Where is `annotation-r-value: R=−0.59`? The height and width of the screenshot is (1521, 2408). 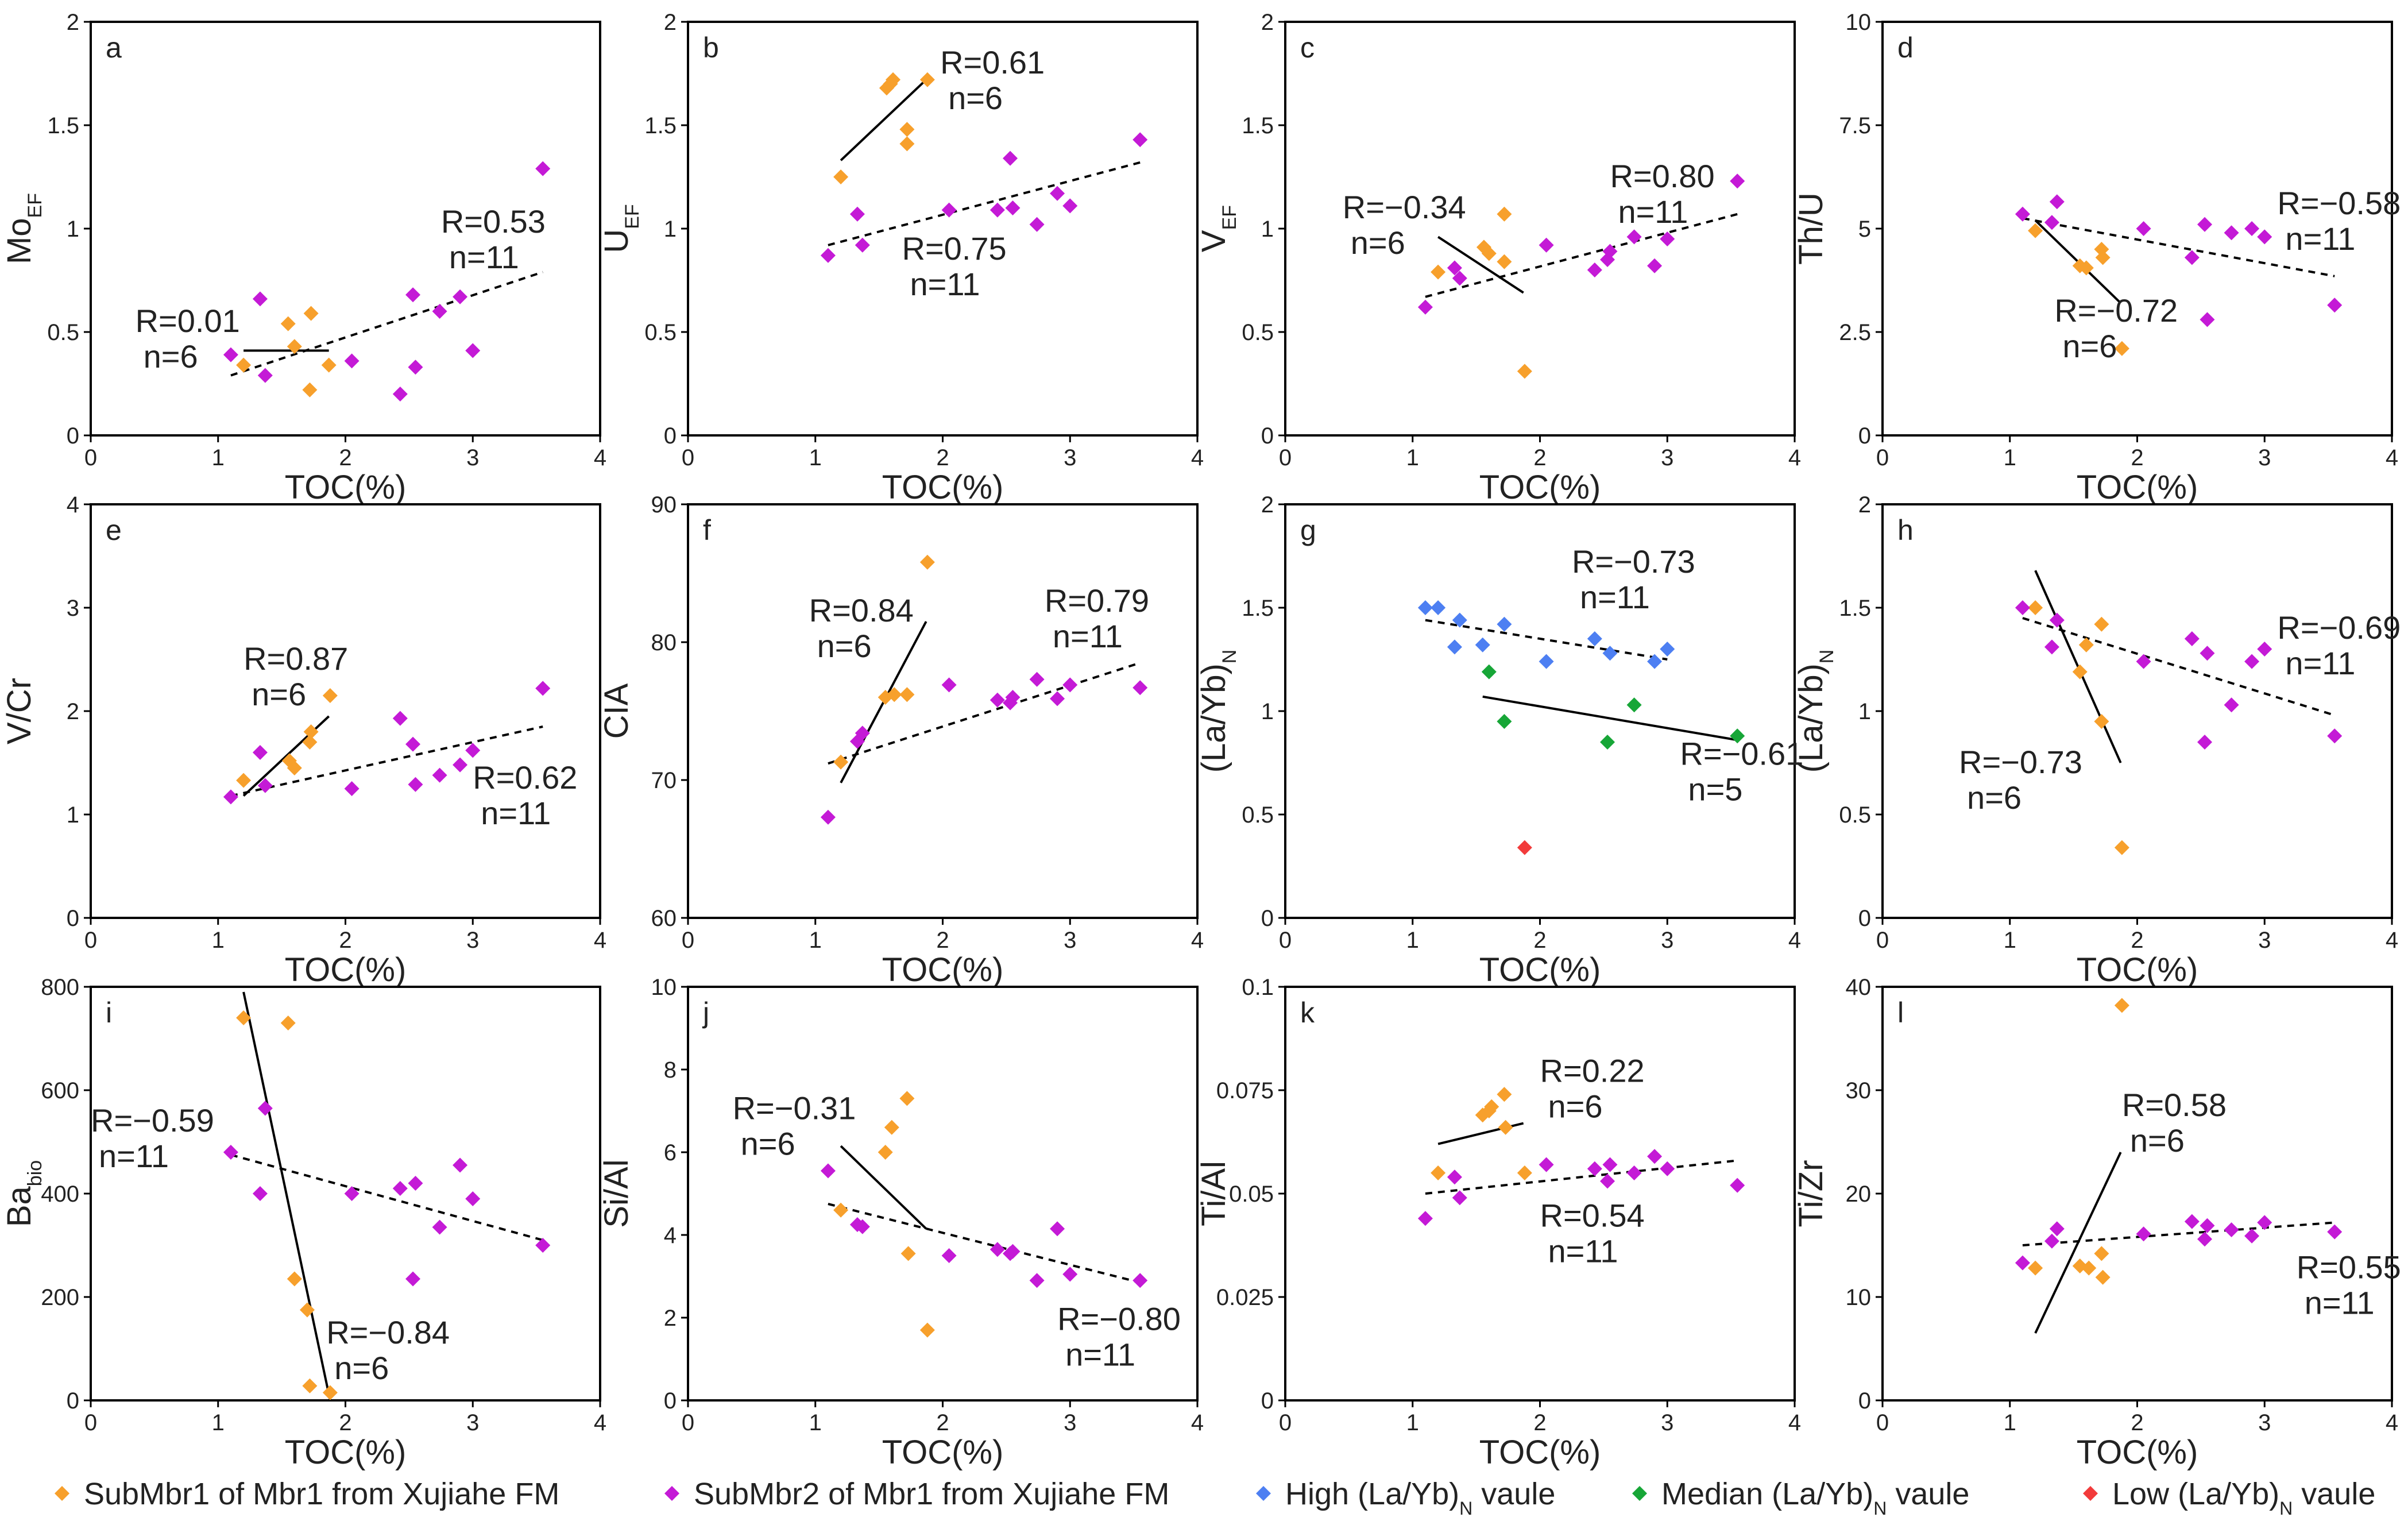
annotation-r-value: R=−0.59 is located at coordinates (152, 1120).